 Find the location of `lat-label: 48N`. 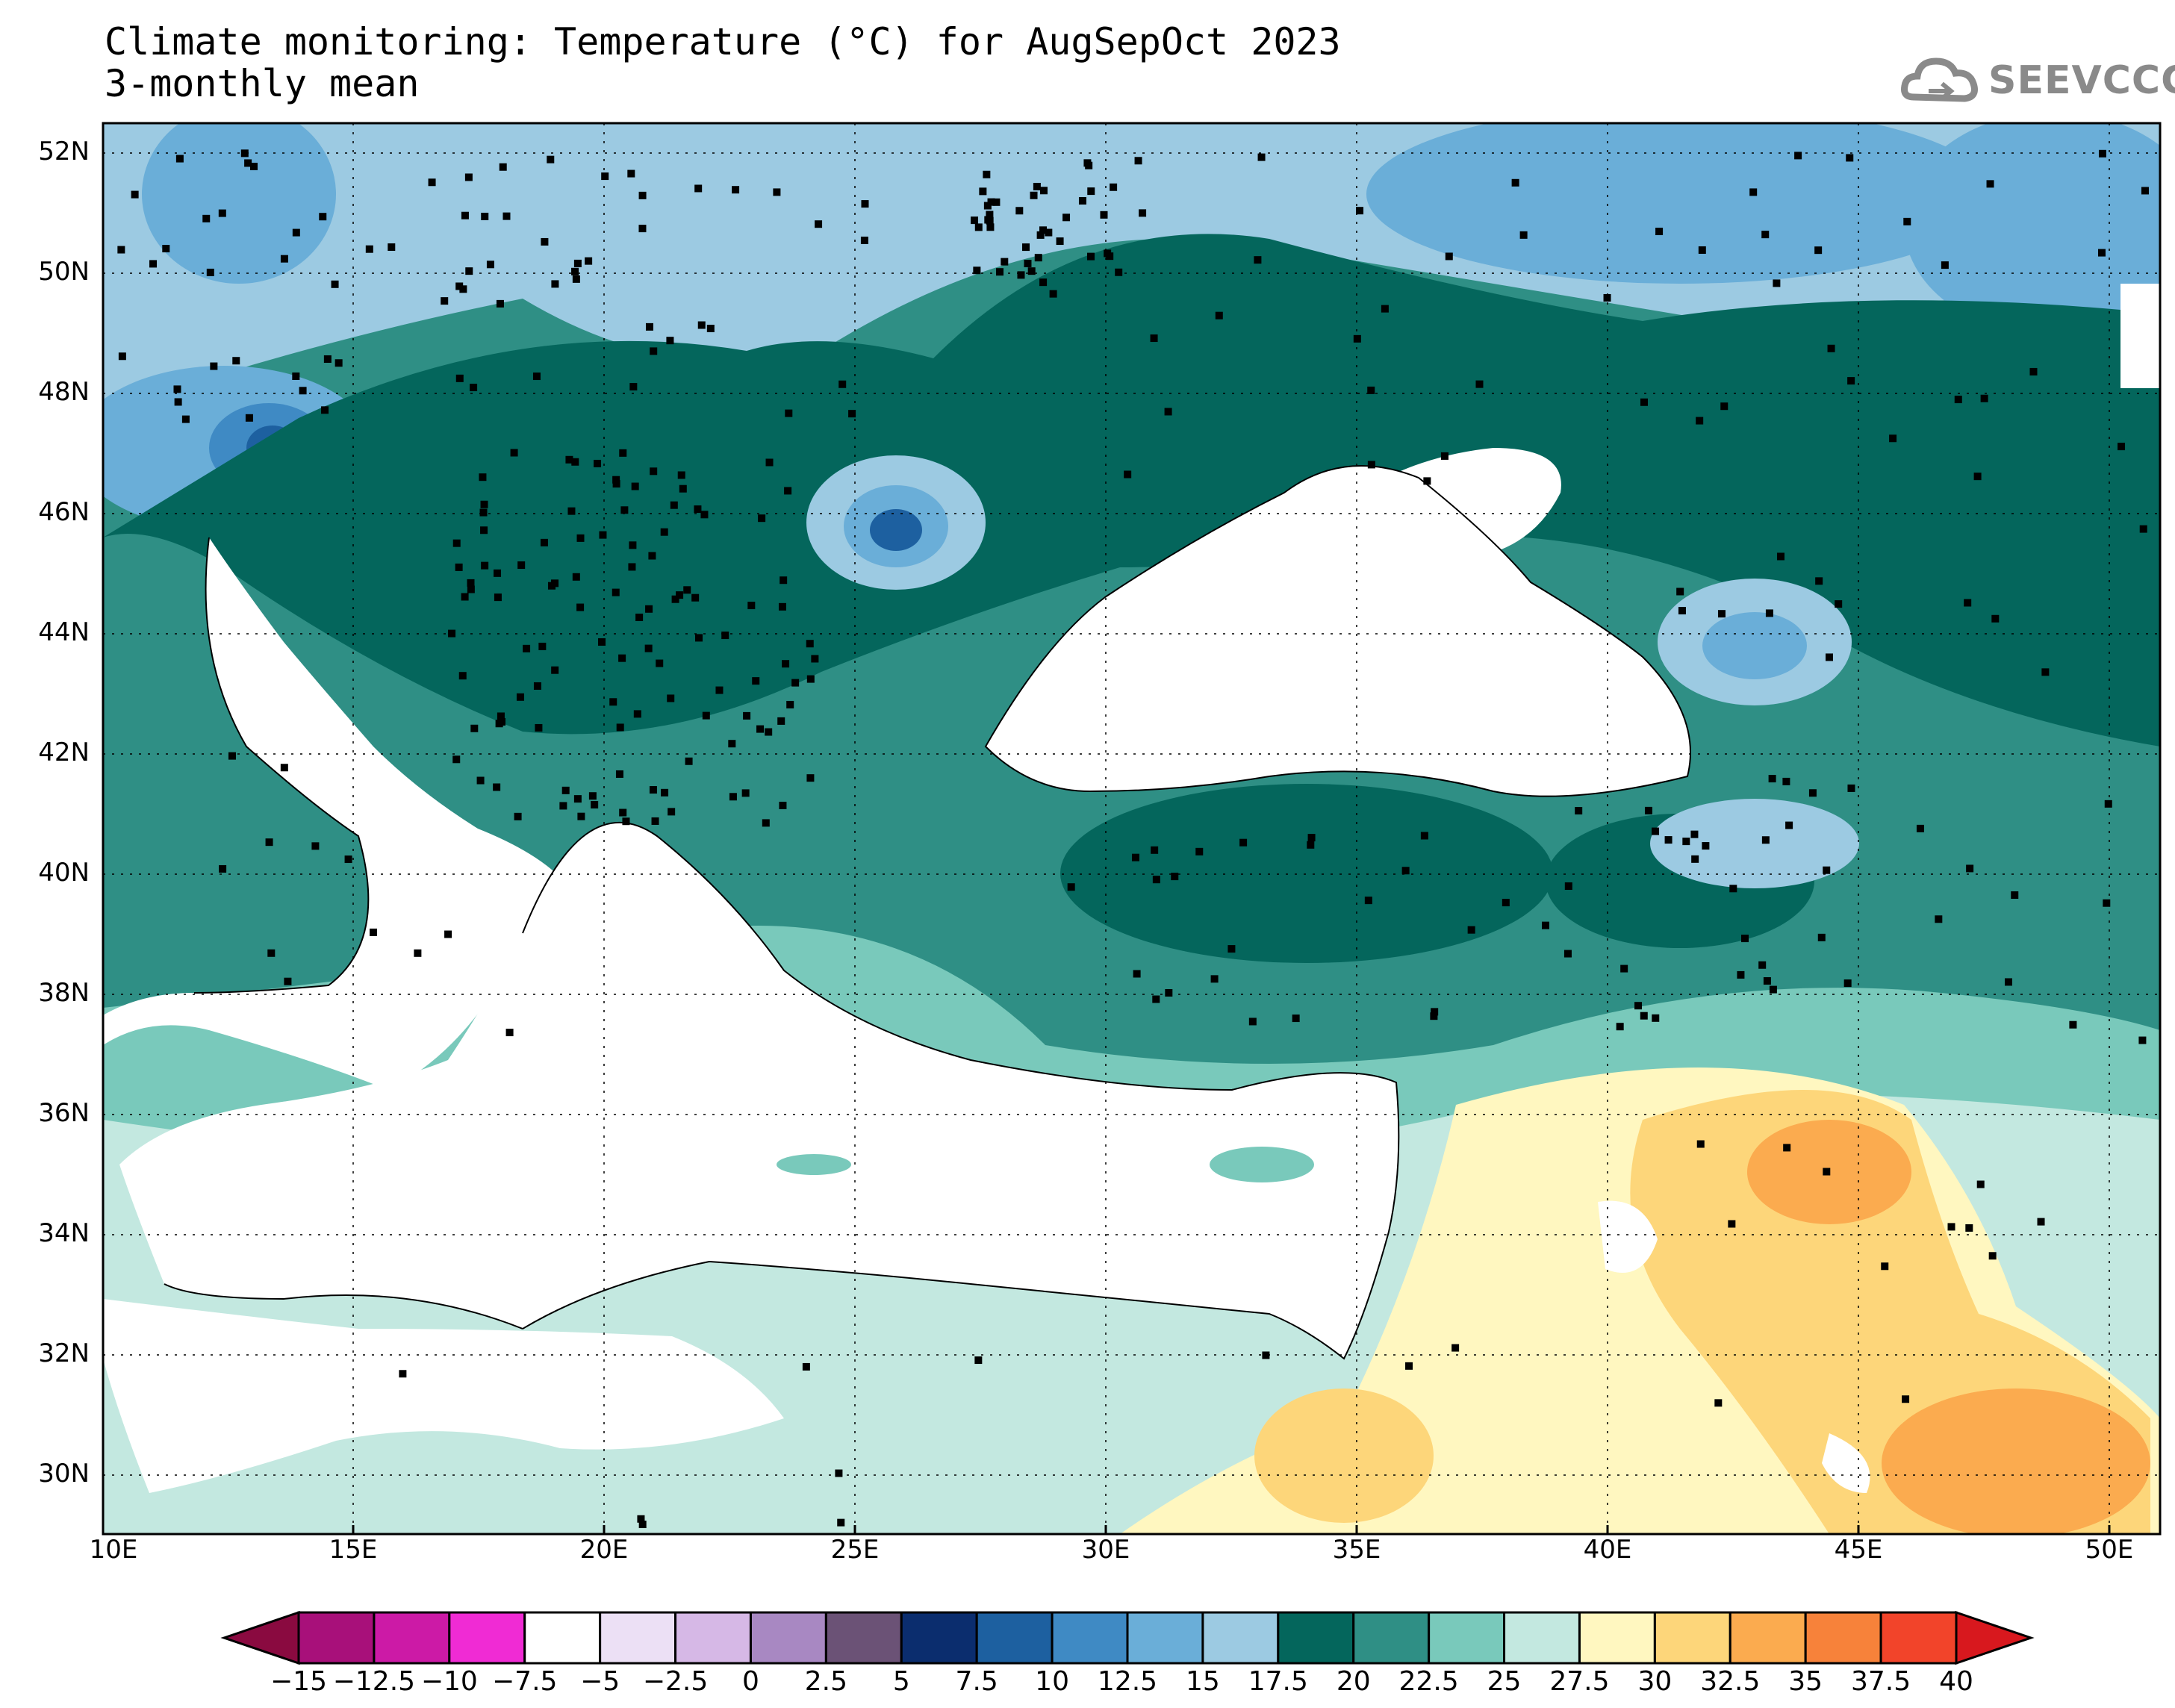

lat-label: 48N is located at coordinates (64, 392).